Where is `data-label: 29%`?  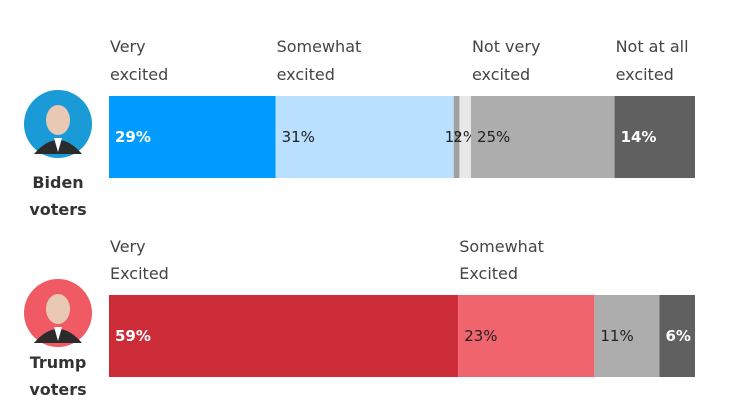
data-label: 29% is located at coordinates (133, 137).